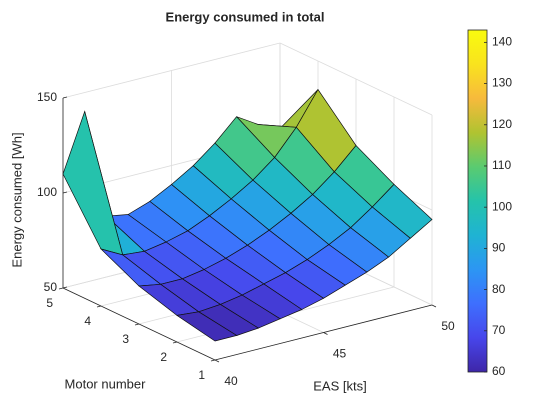  What do you see at coordinates (51, 287) in the screenshot?
I see `z-tick-label: 50` at bounding box center [51, 287].